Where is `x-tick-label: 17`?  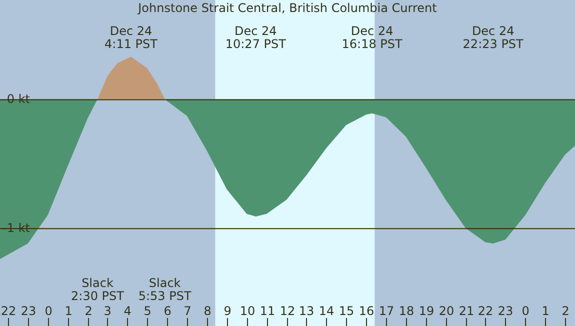
x-tick-label: 17 is located at coordinates (386, 311).